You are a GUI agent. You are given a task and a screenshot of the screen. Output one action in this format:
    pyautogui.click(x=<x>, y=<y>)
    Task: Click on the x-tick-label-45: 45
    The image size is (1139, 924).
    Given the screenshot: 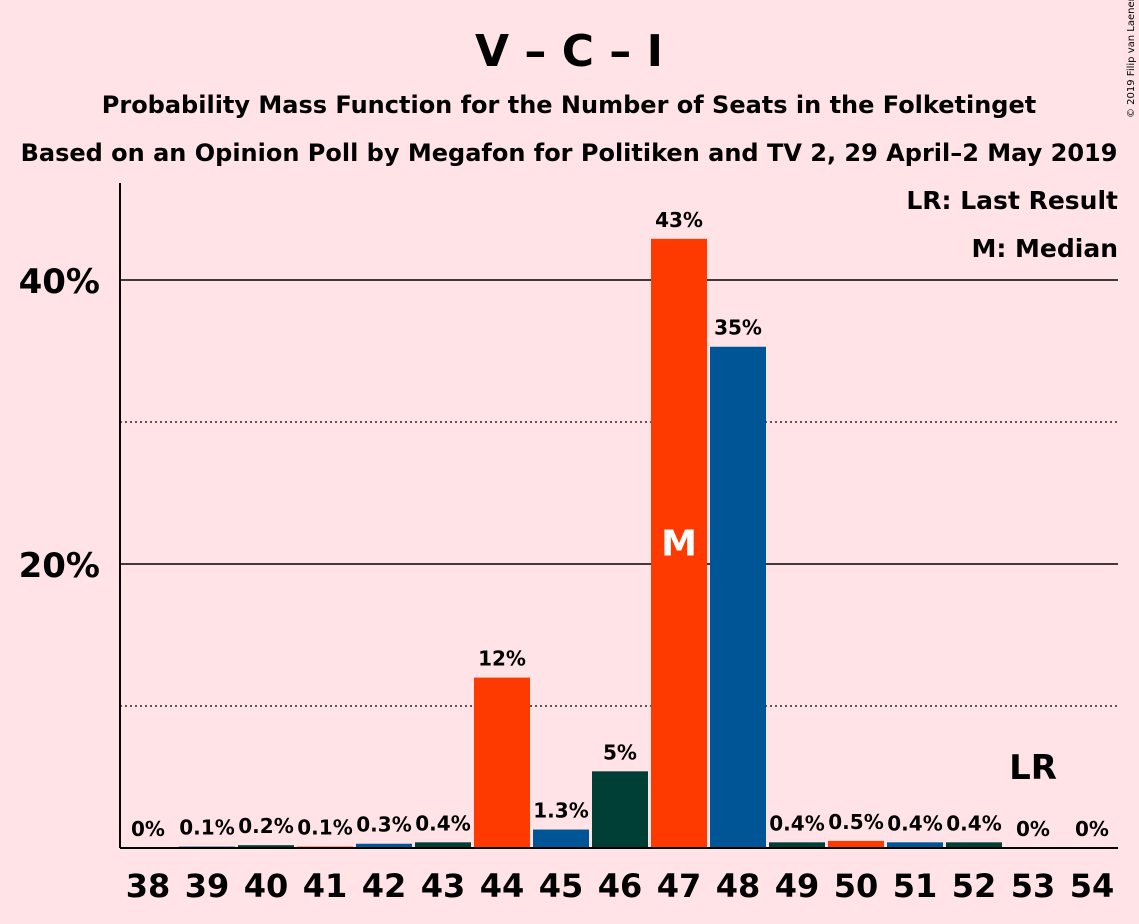 What is the action you would take?
    pyautogui.click(x=561, y=886)
    